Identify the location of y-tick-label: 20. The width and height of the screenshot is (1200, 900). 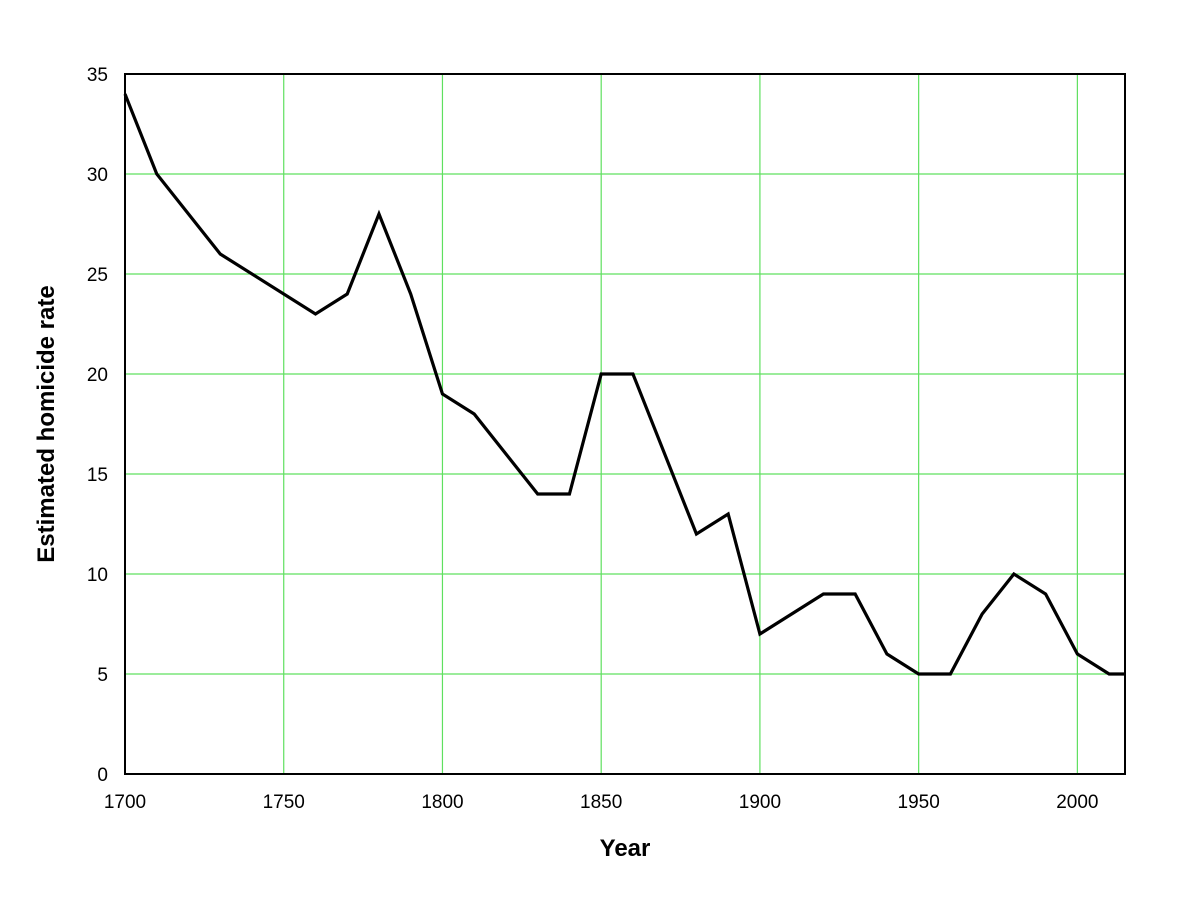
(97, 375).